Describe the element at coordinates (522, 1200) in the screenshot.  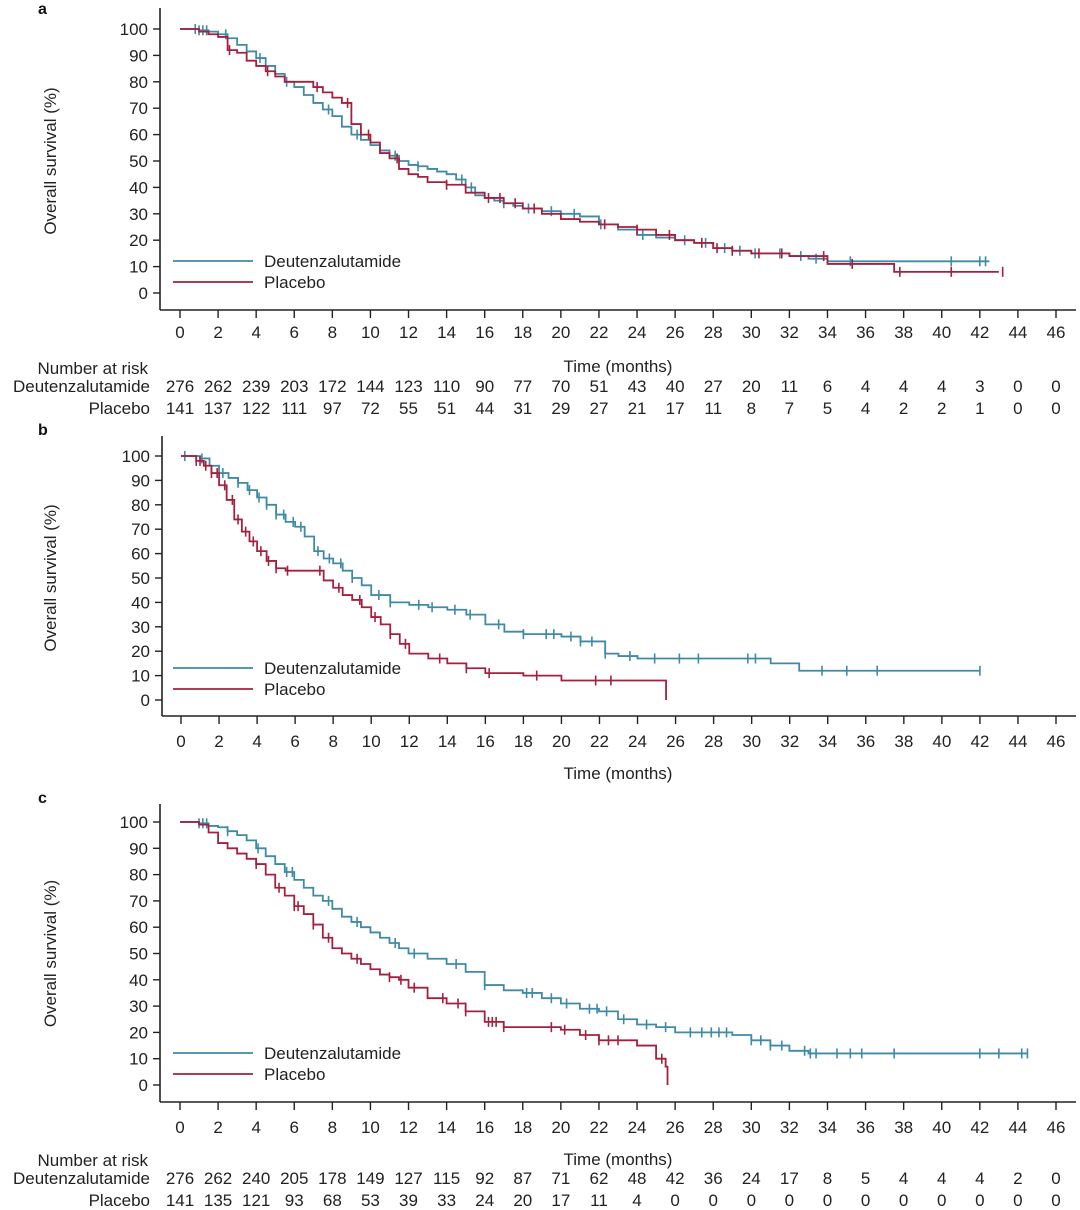
I see `risk-count: 20` at that location.